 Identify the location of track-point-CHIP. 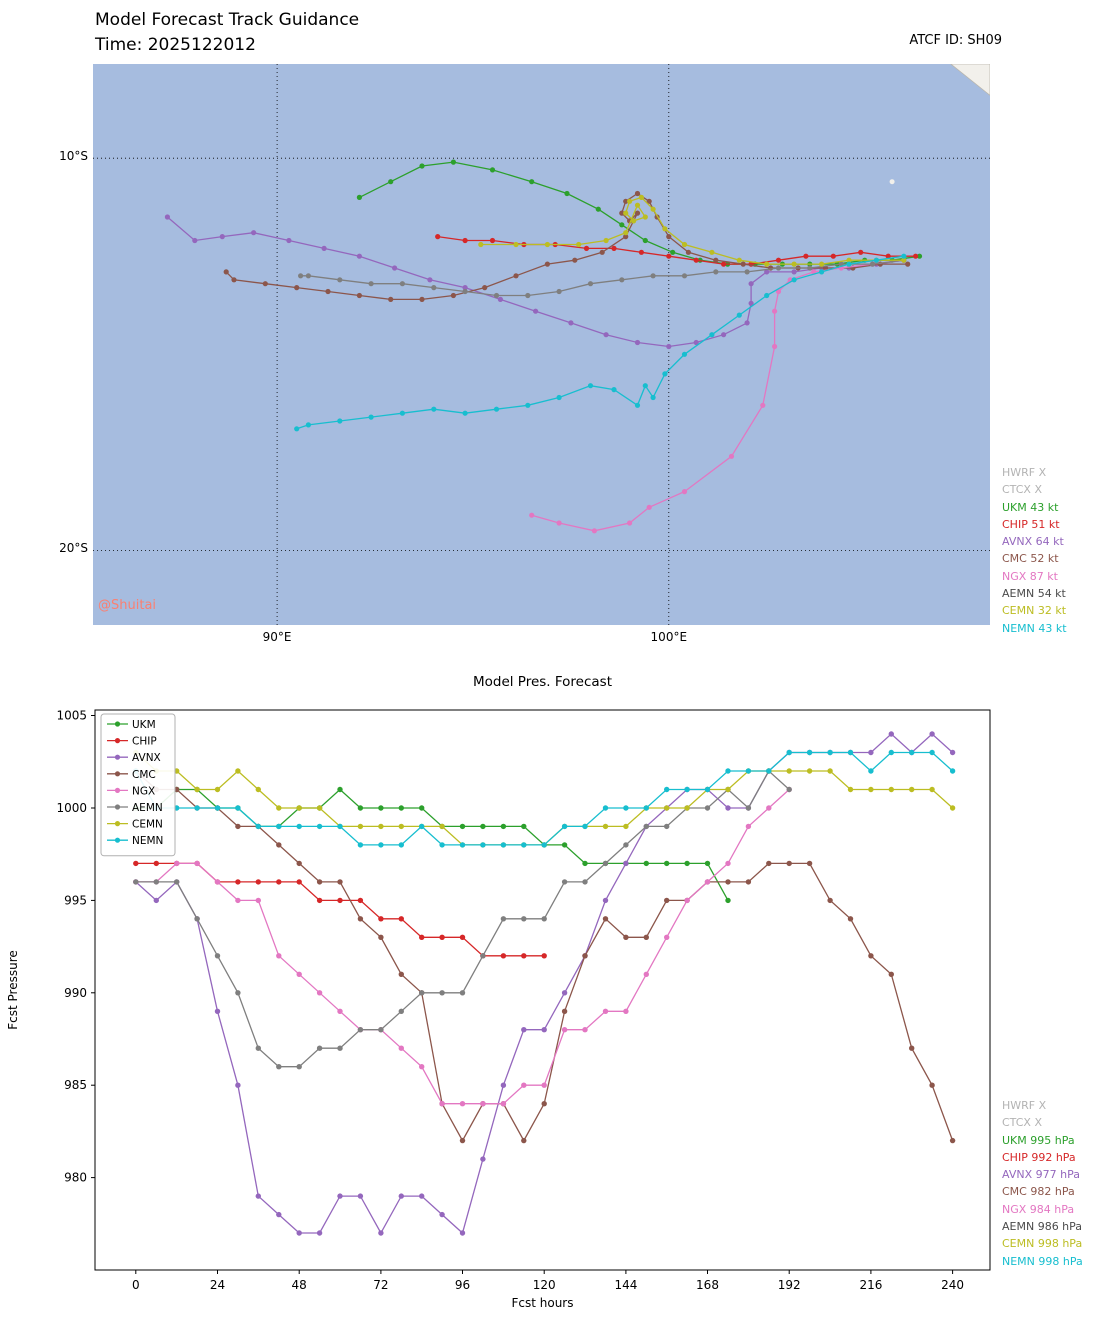
(465, 240).